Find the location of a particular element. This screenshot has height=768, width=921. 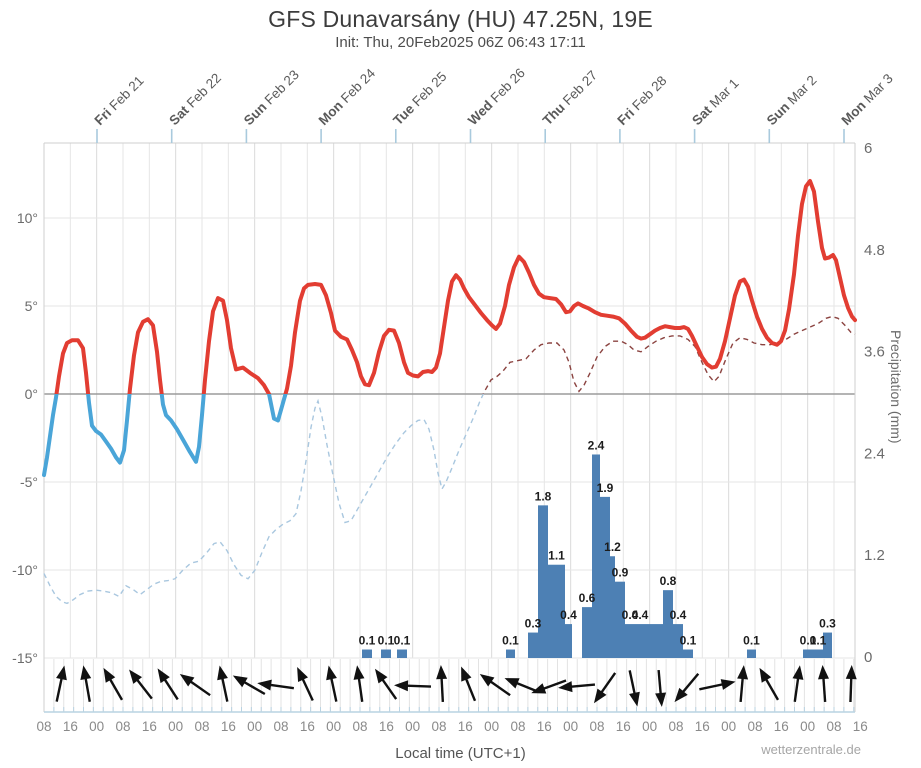

day-label: Mon Feb 24 is located at coordinates (347, 96).